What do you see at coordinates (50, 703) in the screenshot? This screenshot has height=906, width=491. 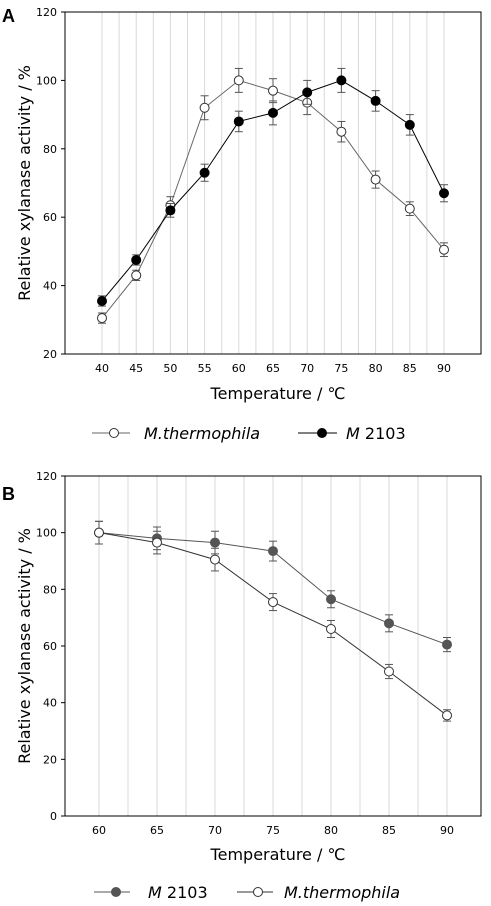 I see `panel-b-y-tick-label: 40` at bounding box center [50, 703].